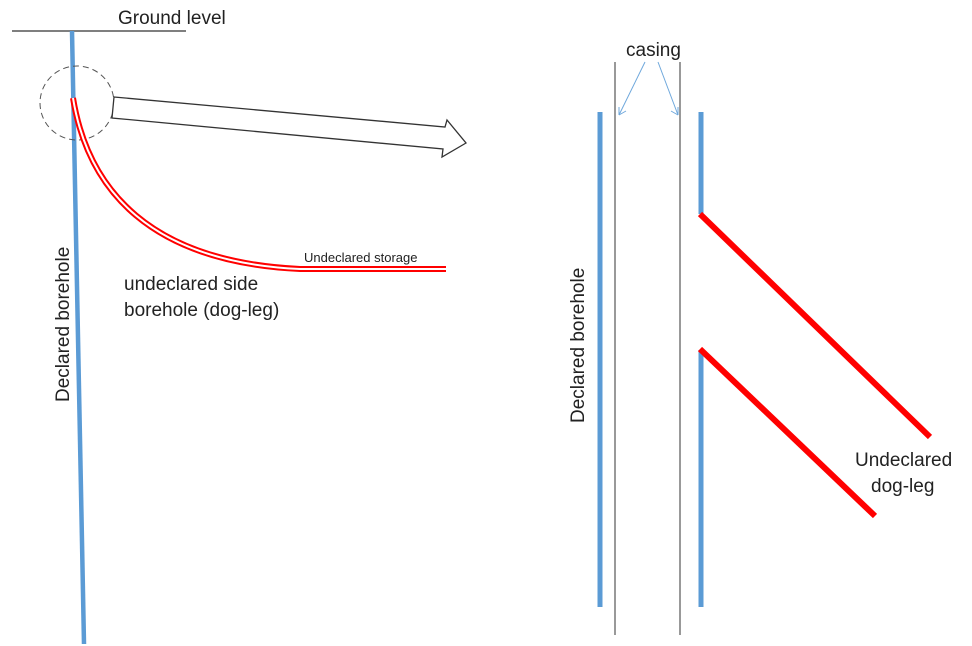  What do you see at coordinates (653, 50) in the screenshot?
I see `casing-label: casing` at bounding box center [653, 50].